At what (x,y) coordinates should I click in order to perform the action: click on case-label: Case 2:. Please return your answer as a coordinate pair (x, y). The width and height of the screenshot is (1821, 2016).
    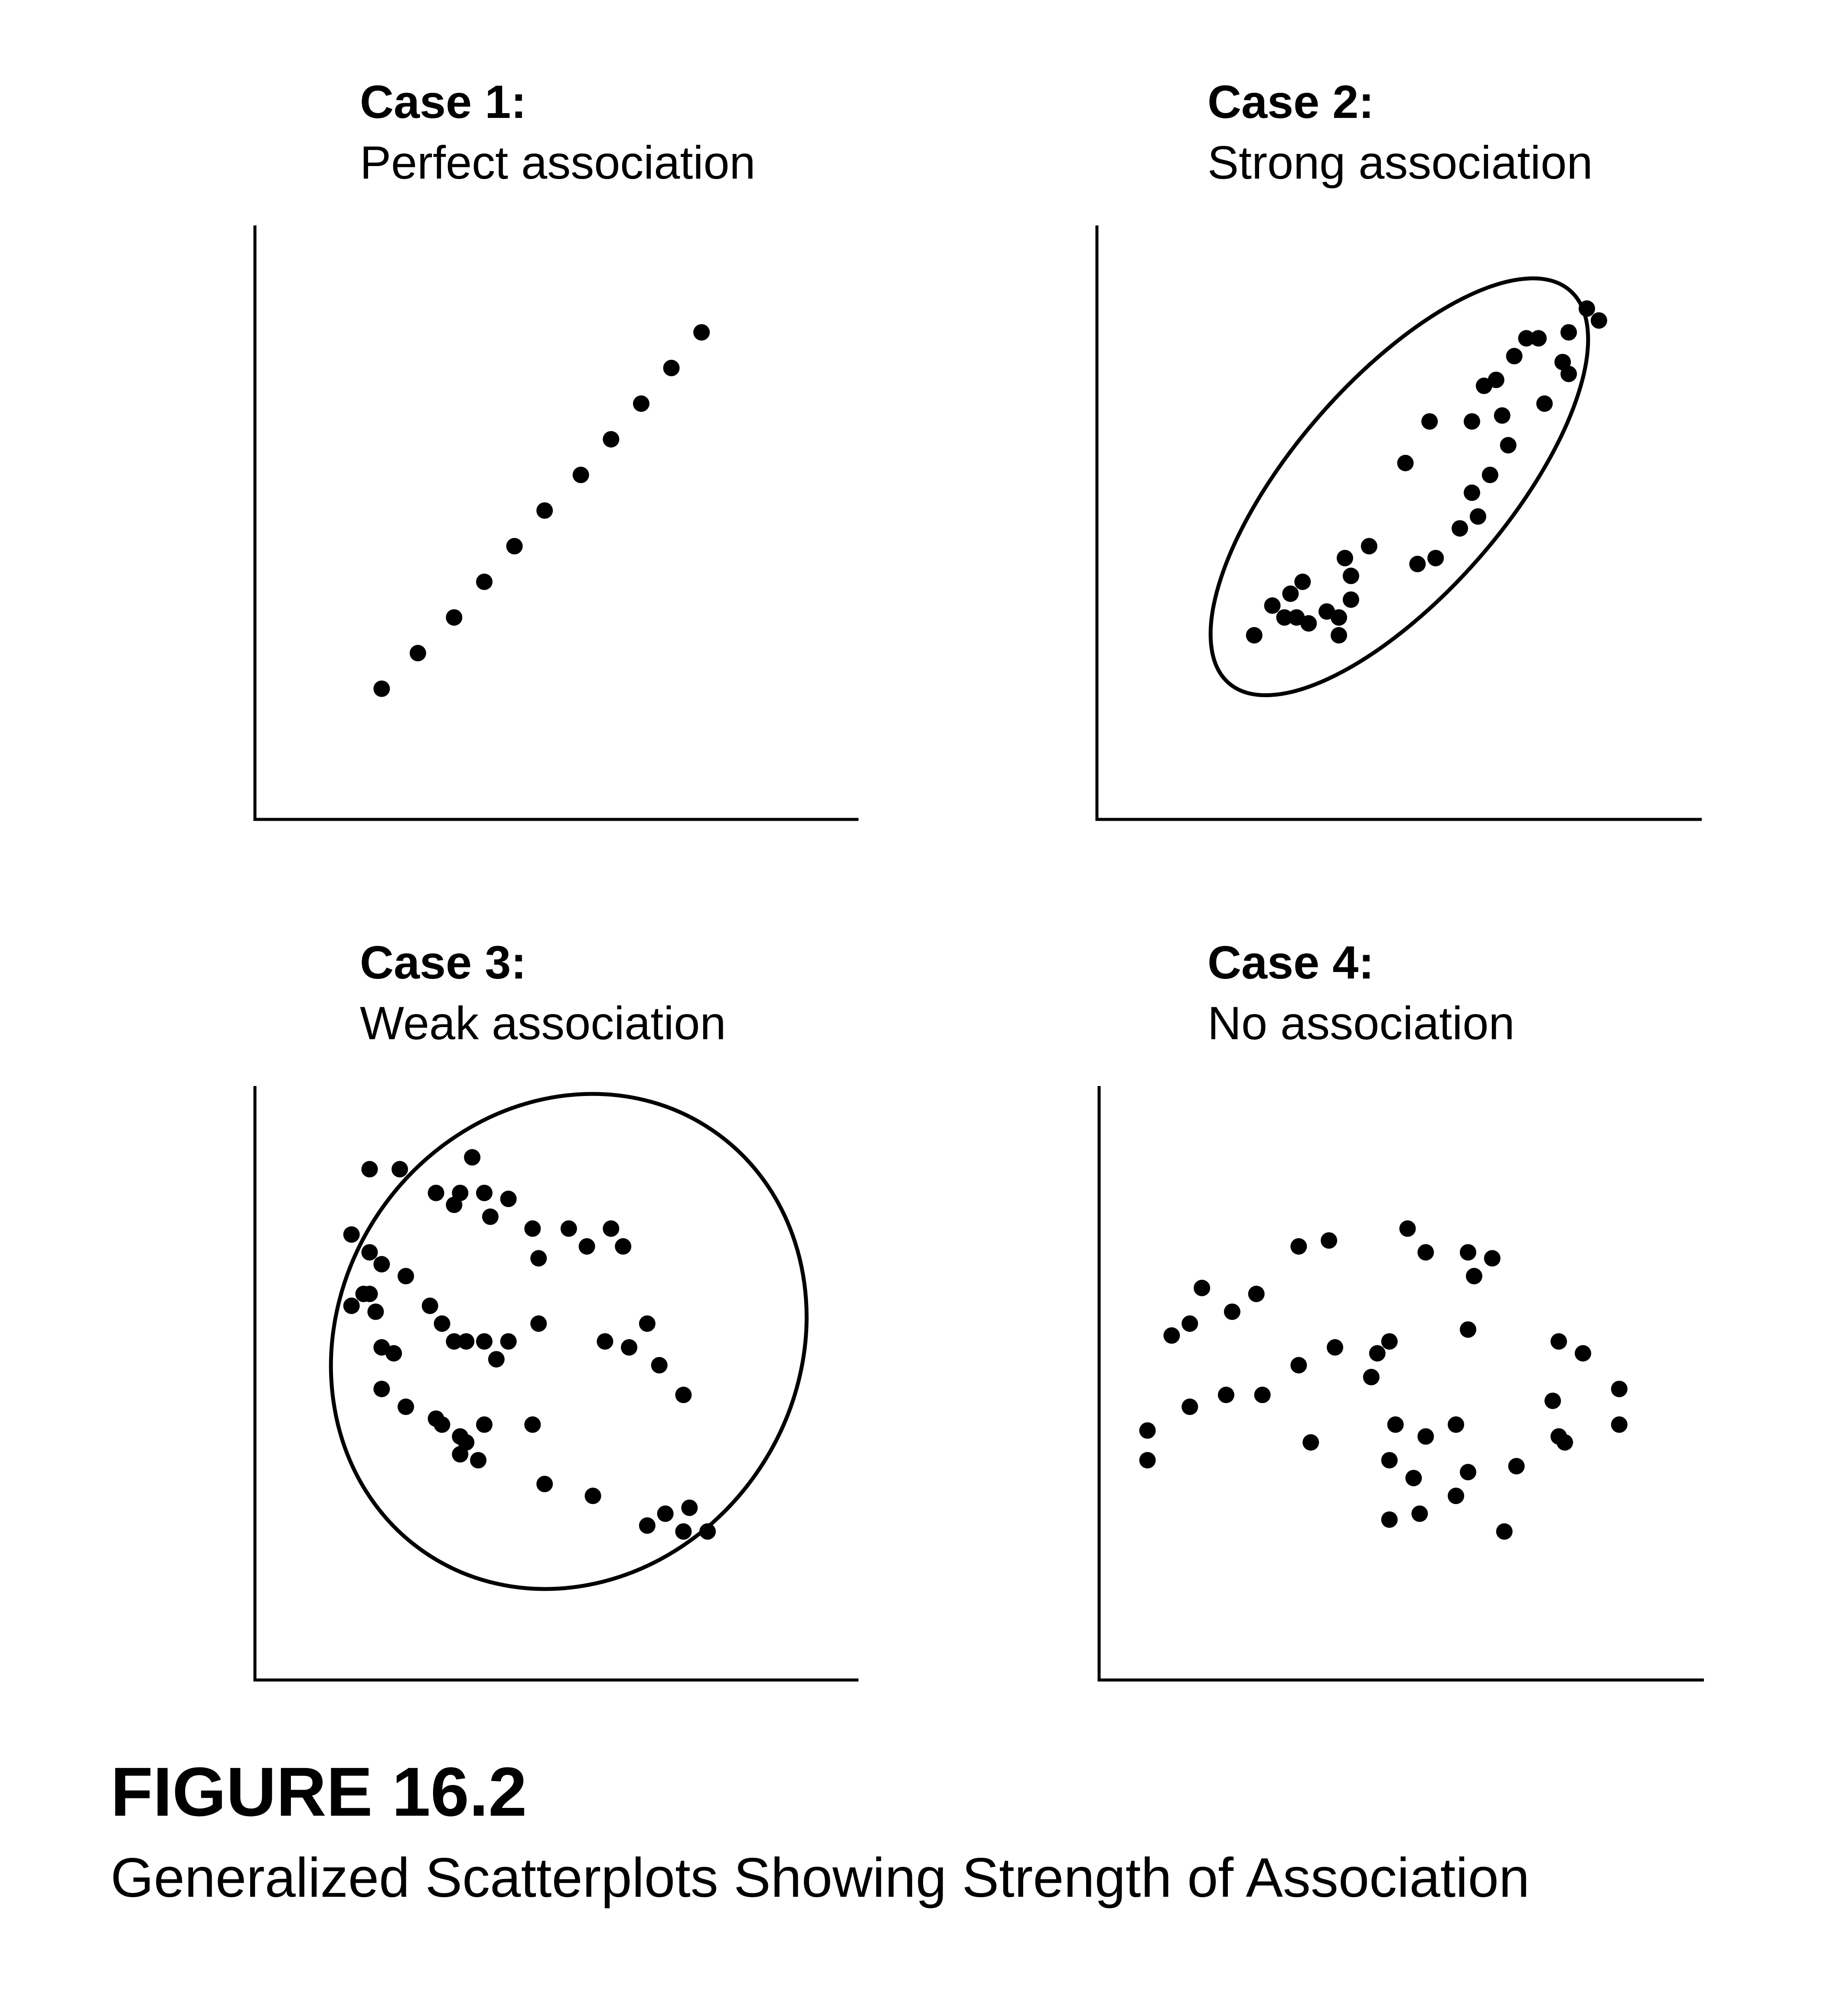
    Looking at the image, I should click on (1290, 101).